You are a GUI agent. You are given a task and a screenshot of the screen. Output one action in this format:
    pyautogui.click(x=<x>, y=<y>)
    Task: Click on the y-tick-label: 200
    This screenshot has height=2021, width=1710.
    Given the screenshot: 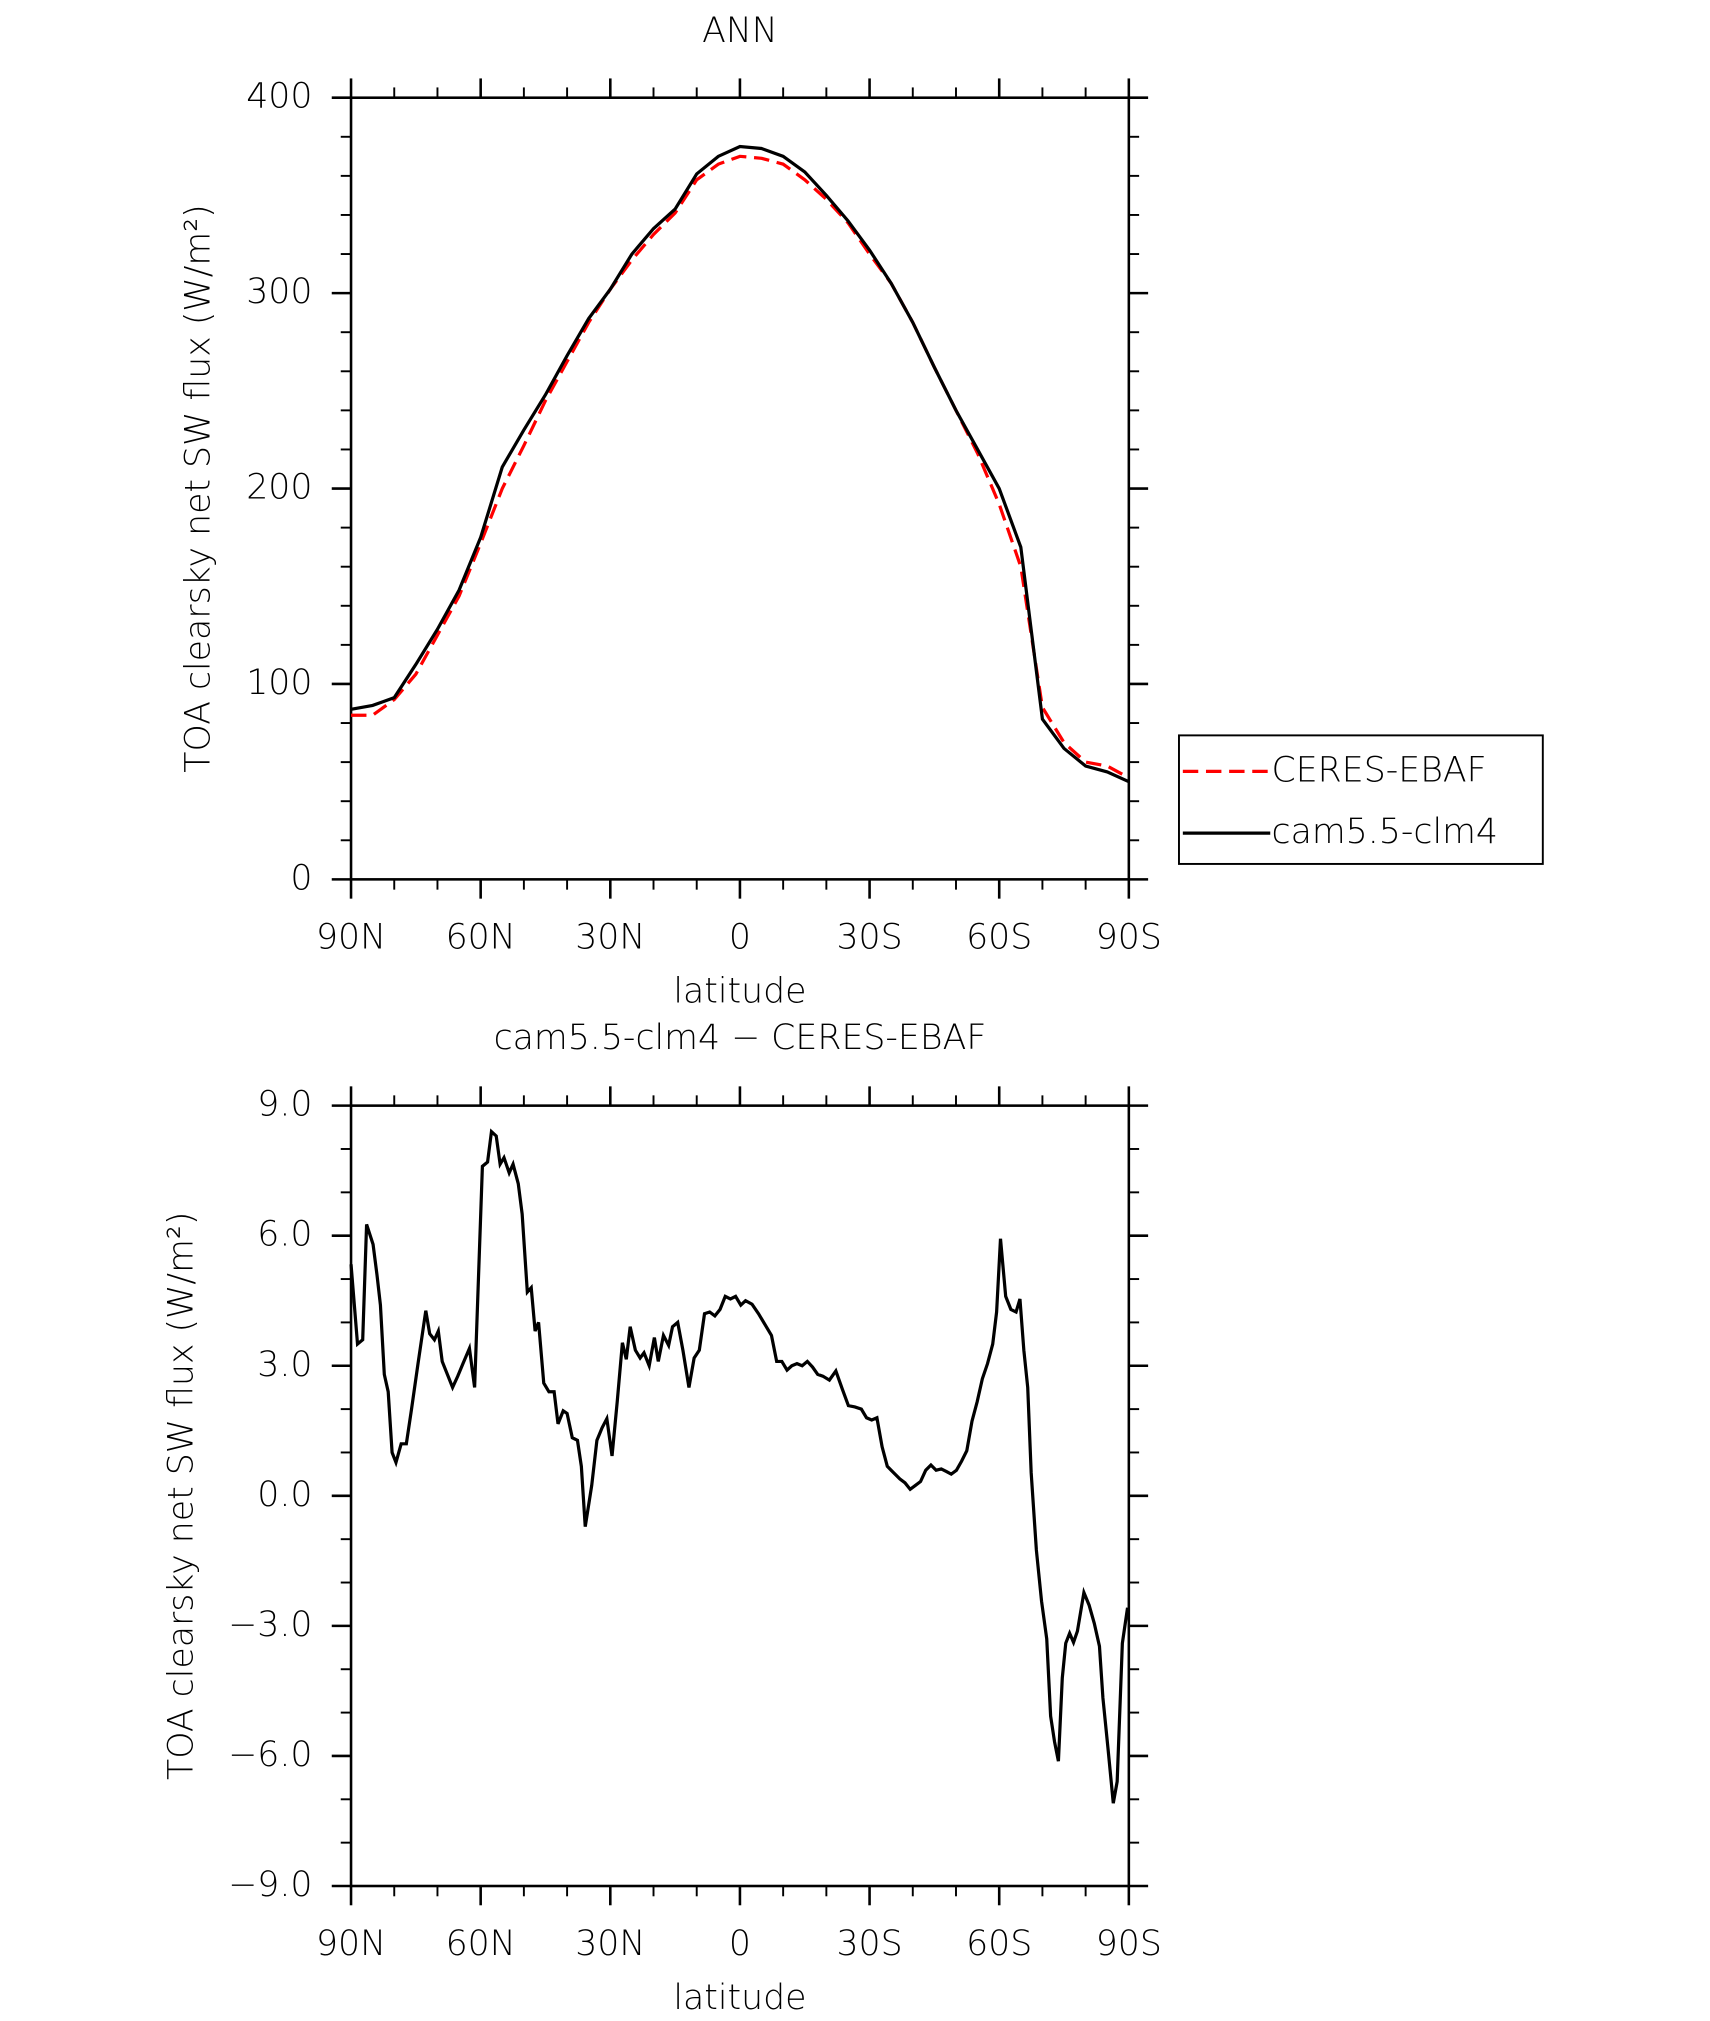 What is the action you would take?
    pyautogui.click(x=279, y=488)
    